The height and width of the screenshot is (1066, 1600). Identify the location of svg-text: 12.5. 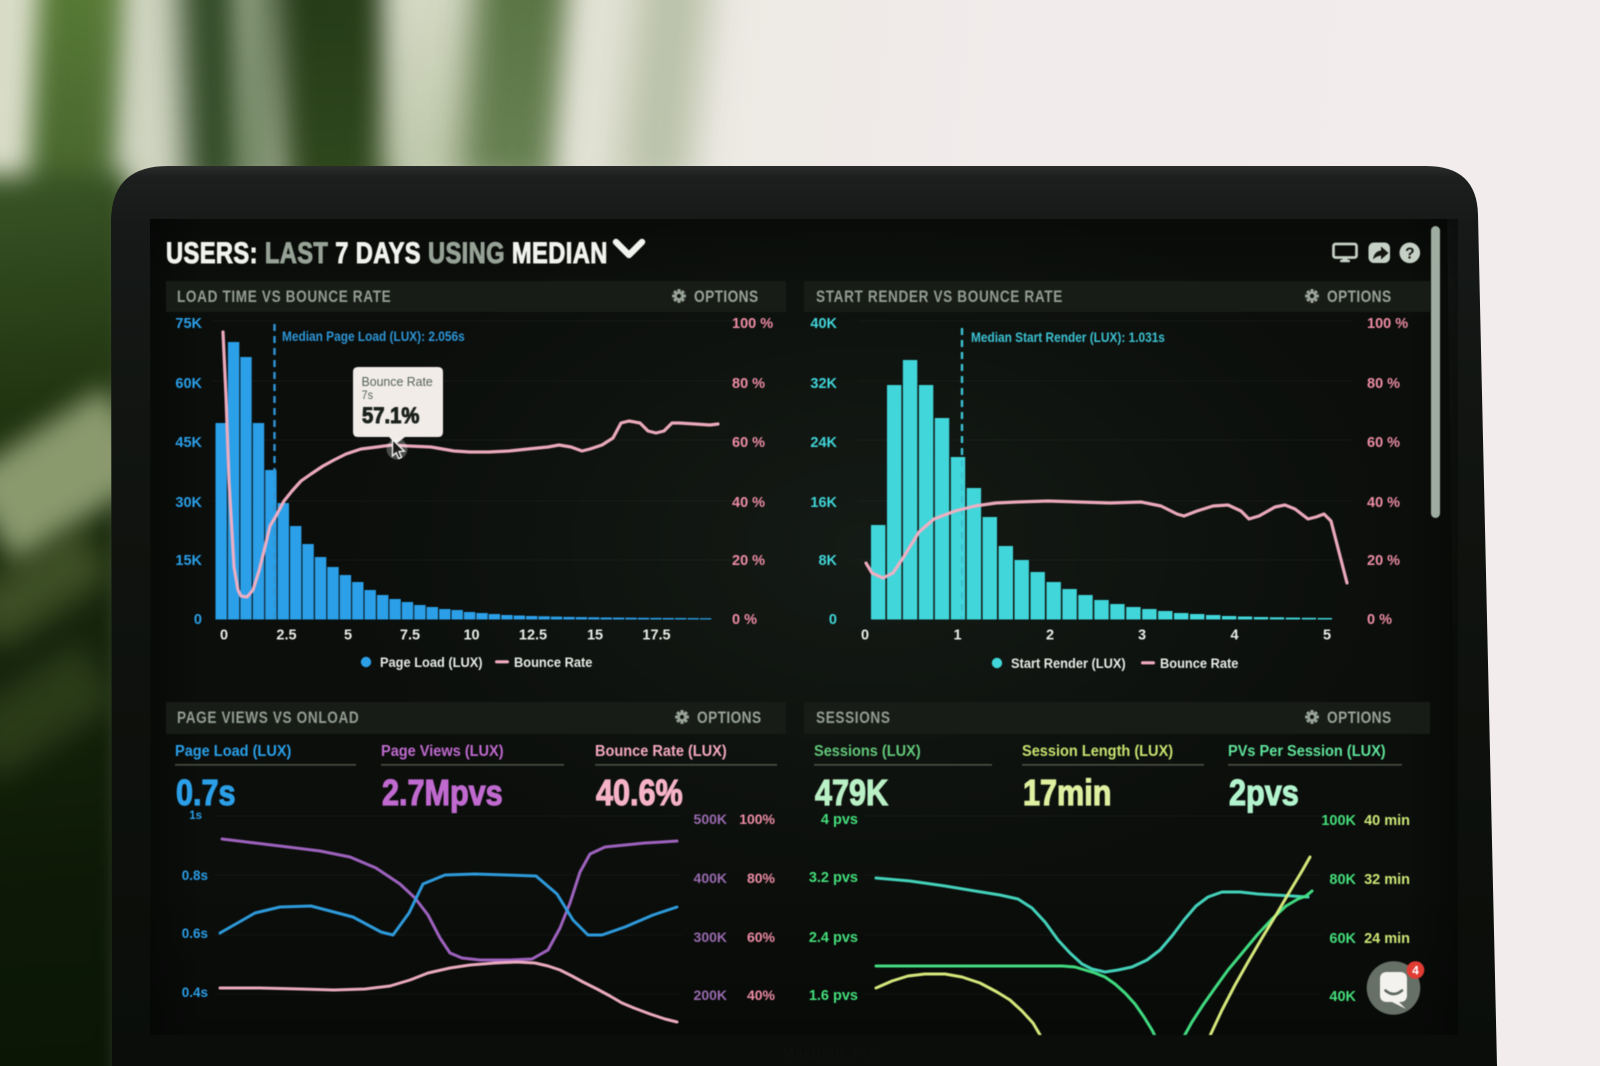
(533, 636).